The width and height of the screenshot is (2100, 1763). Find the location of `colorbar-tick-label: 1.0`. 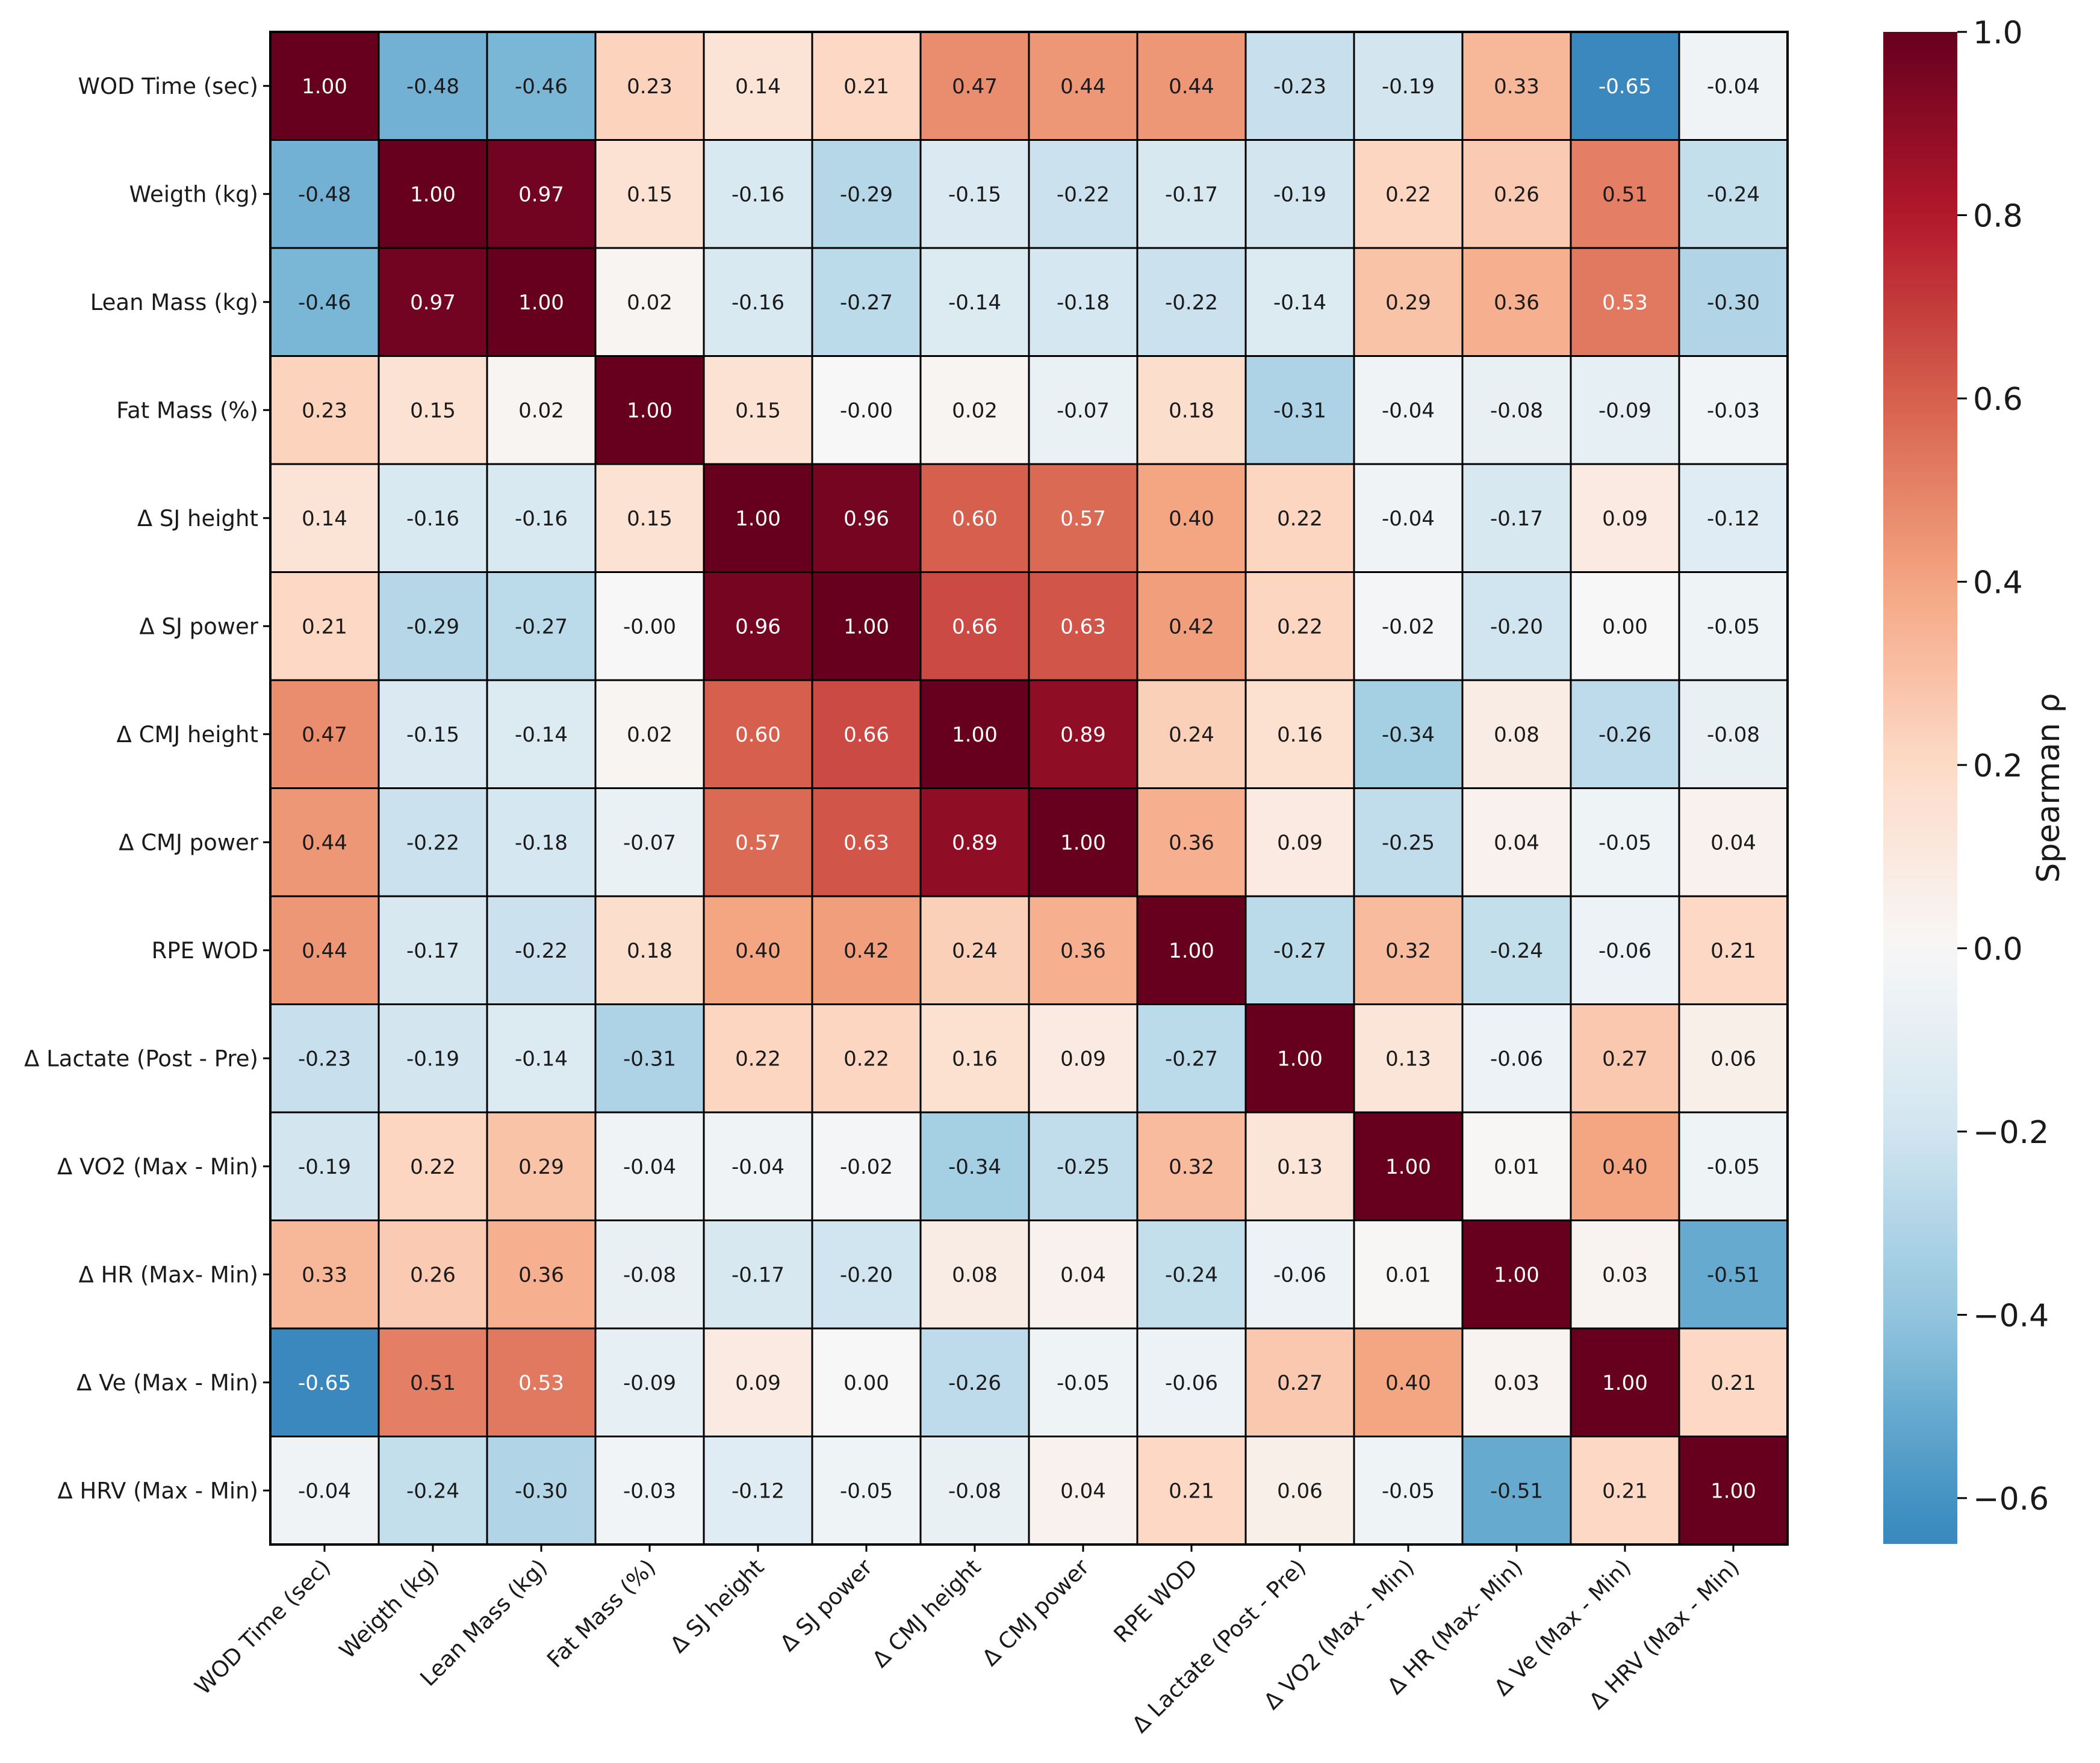

colorbar-tick-label: 1.0 is located at coordinates (1998, 33).